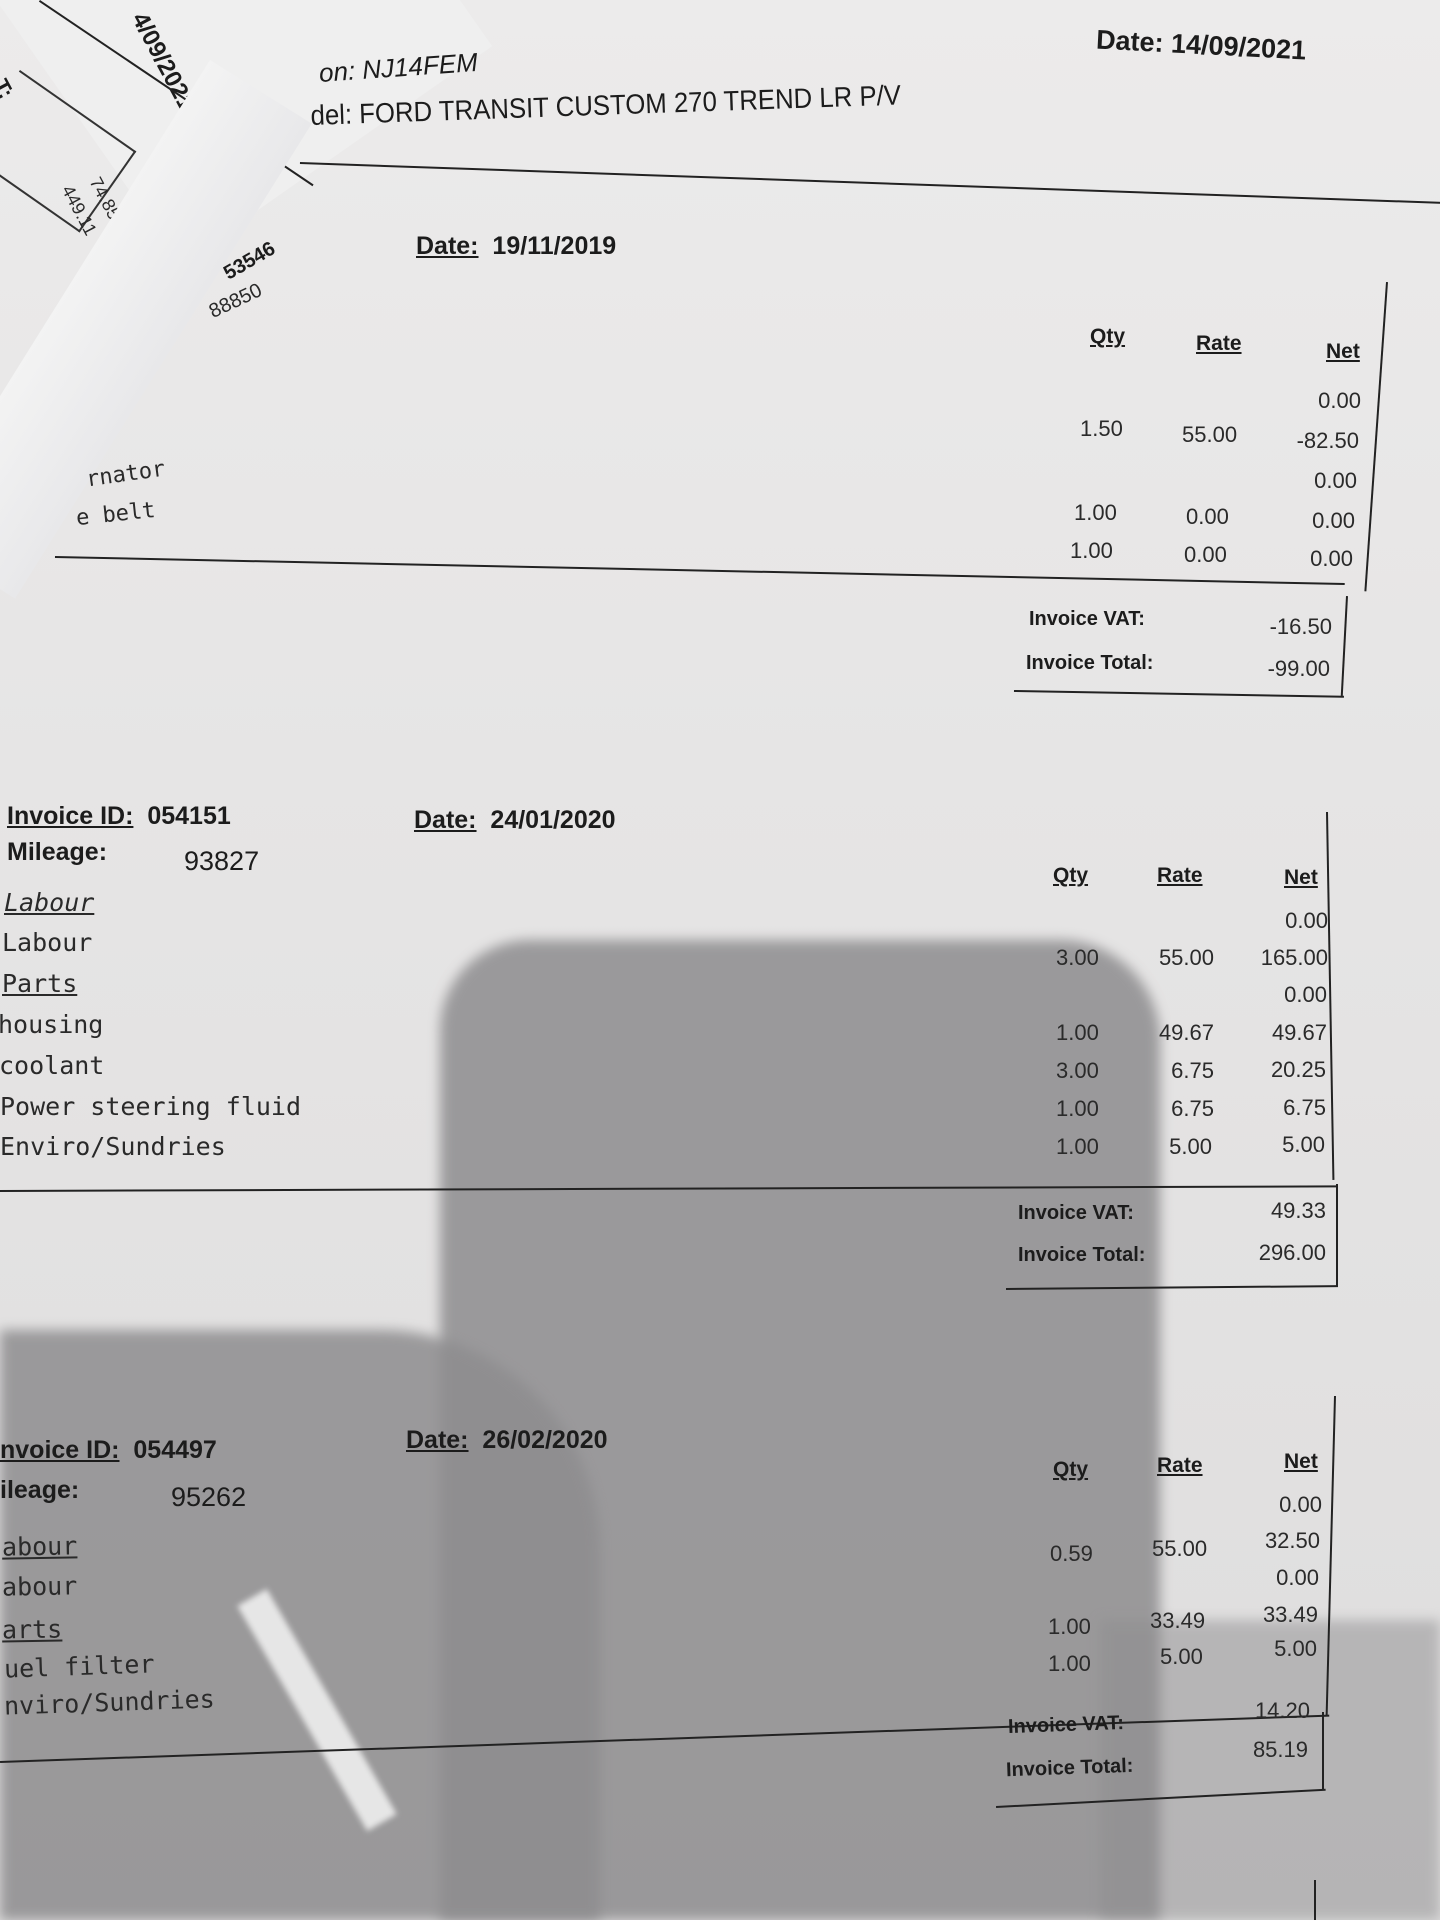 The image size is (1440, 1920). Describe the element at coordinates (1294, 957) in the screenshot. I see `net-cell: 165.00` at that location.